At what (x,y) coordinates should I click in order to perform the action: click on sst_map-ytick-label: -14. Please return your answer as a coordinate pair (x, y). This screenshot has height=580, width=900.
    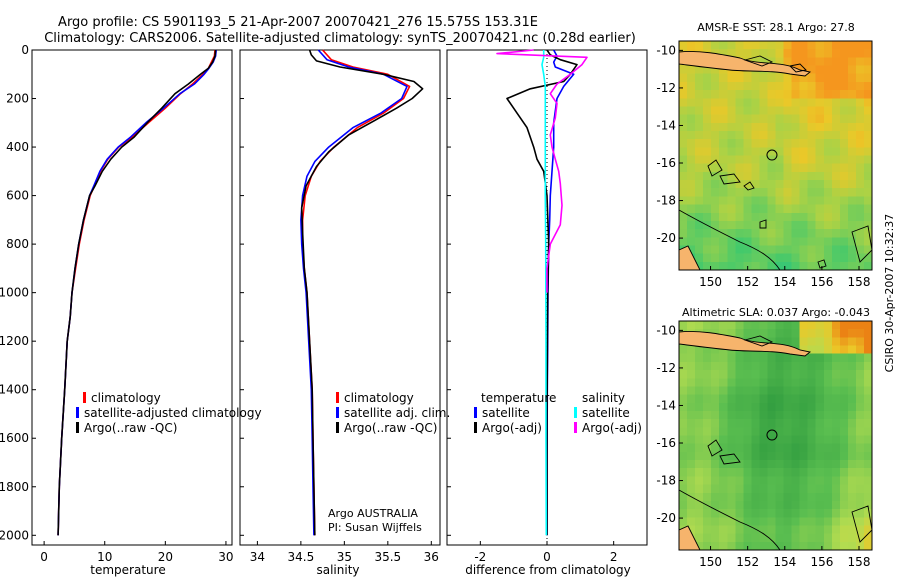
    Looking at the image, I should click on (666, 125).